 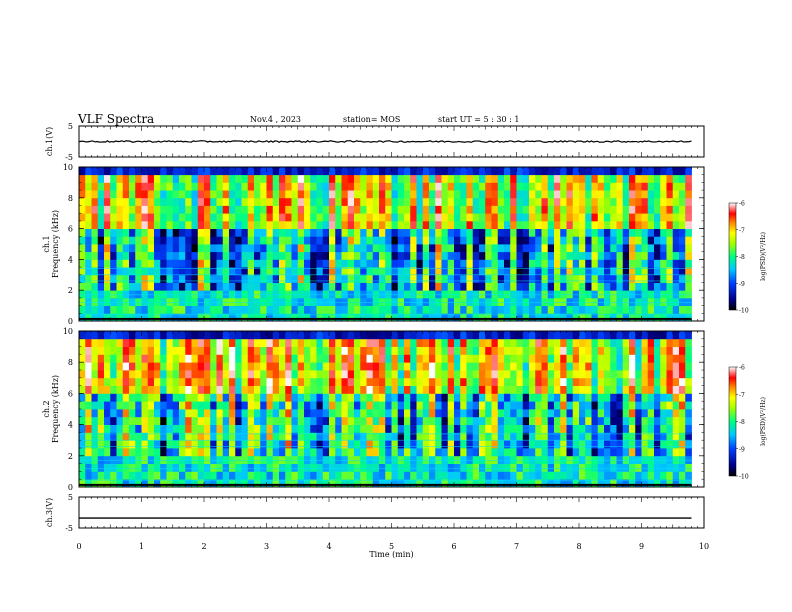 I want to click on xtick-label: 4, so click(x=328, y=546).